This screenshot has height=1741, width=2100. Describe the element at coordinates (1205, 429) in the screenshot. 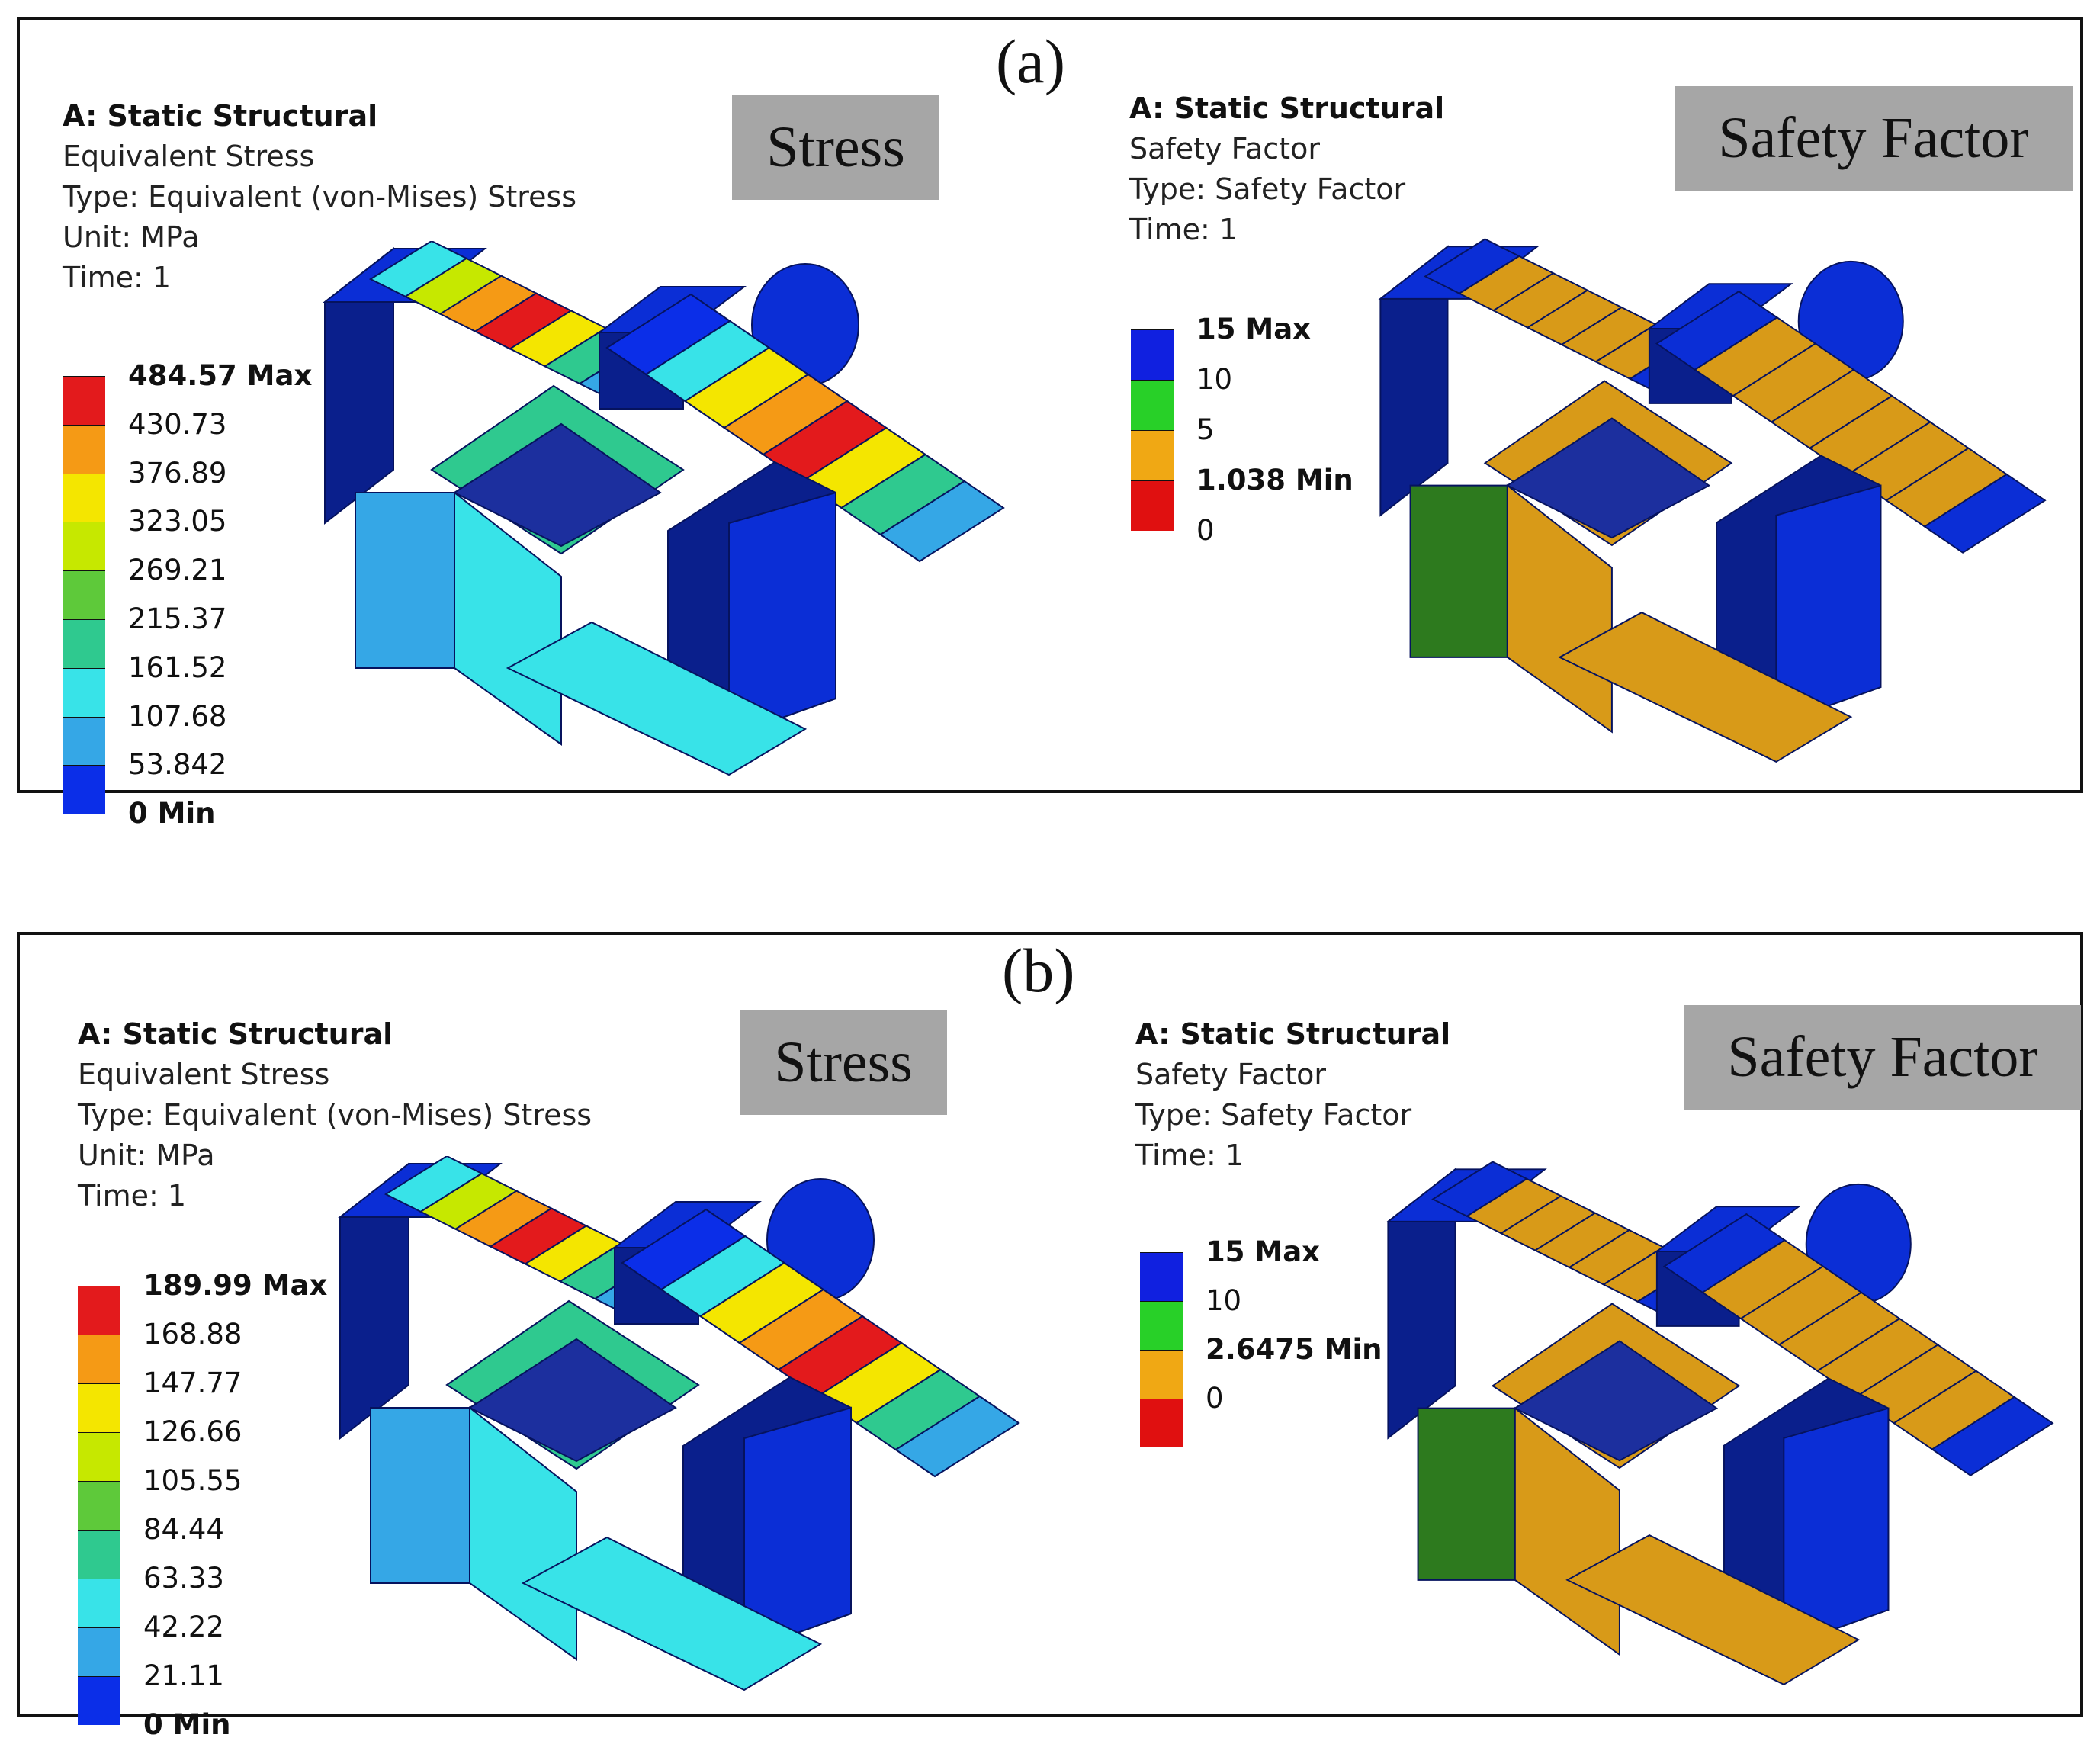

I see `legend-label: 5` at that location.